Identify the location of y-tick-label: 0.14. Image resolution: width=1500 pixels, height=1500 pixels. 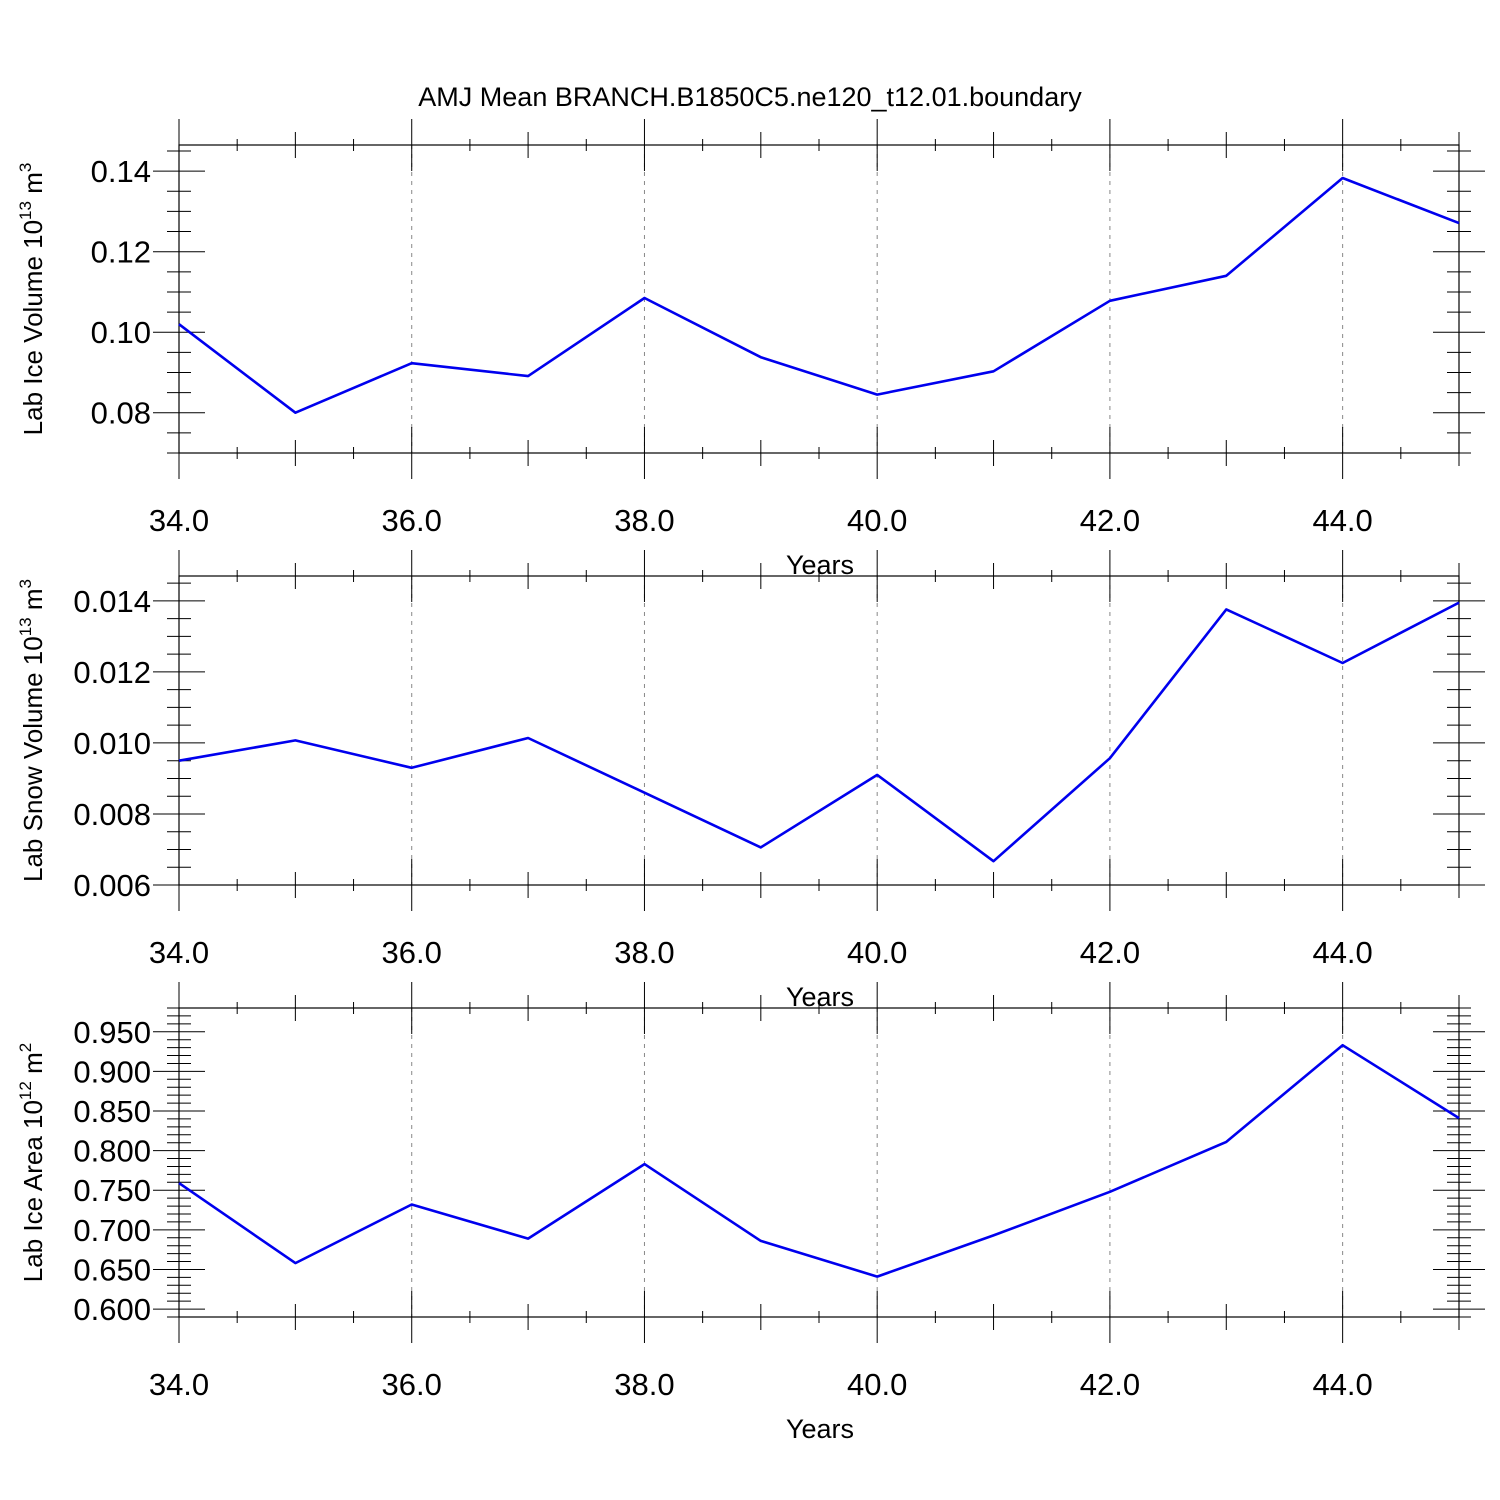
(121, 171).